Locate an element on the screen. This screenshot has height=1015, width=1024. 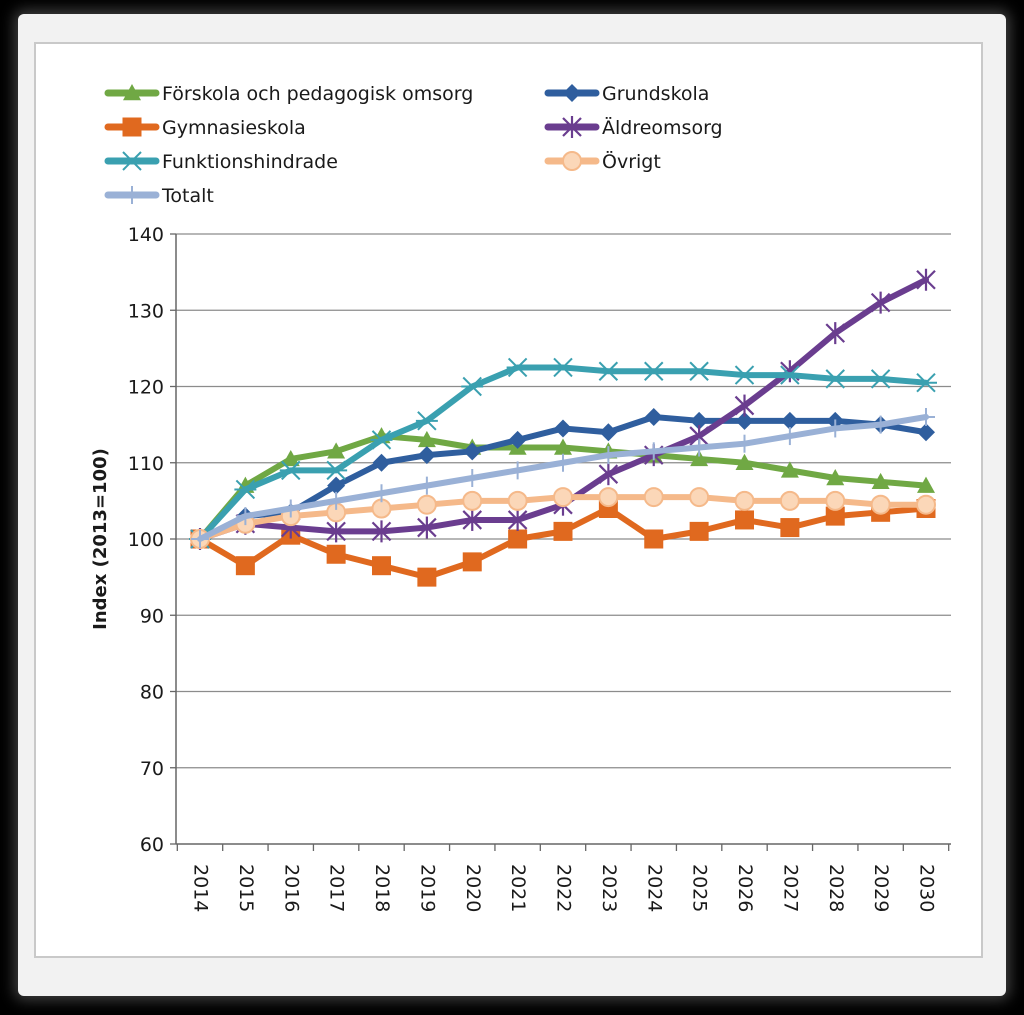
x-tick-label: 2029 is located at coordinates (881, 888).